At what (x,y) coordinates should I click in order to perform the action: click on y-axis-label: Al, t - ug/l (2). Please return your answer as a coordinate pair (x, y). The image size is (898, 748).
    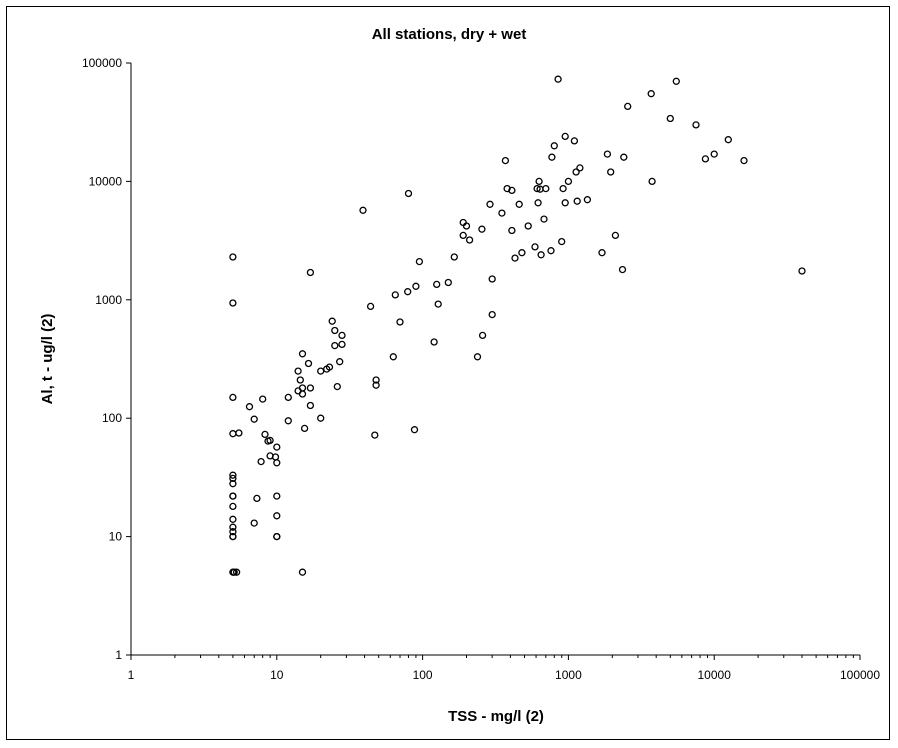
    Looking at the image, I should click on (47, 359).